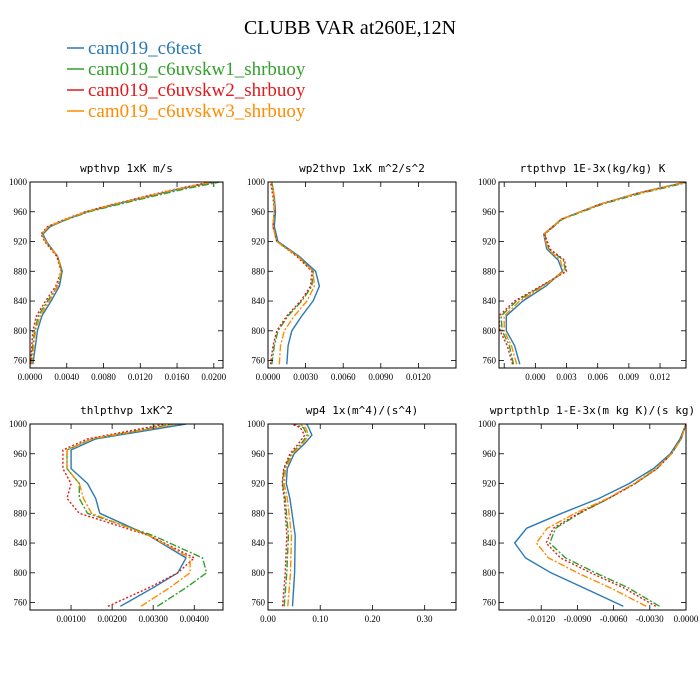 The height and width of the screenshot is (700, 700). What do you see at coordinates (213, 377) in the screenshot?
I see `x-tick-label: 0.0200` at bounding box center [213, 377].